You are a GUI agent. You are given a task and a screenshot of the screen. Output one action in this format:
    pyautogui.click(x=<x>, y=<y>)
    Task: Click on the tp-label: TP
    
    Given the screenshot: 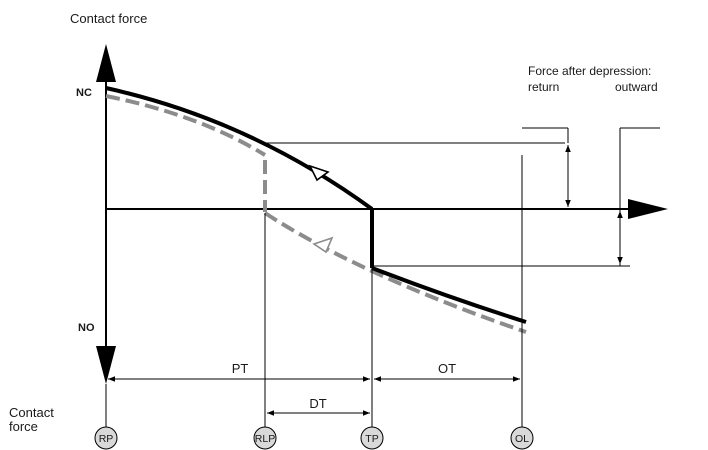 What is the action you would take?
    pyautogui.click(x=371, y=439)
    